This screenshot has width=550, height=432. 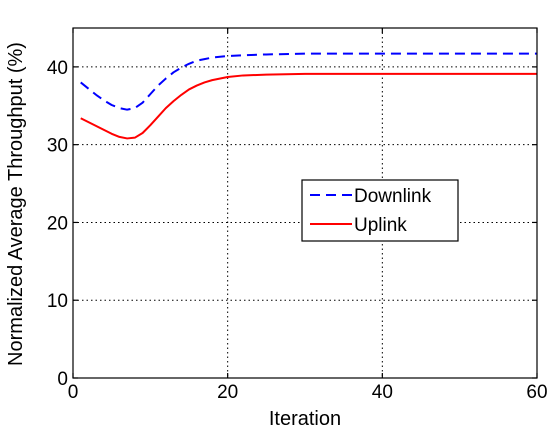 What do you see at coordinates (536, 392) in the screenshot?
I see `x-tick-label: 60` at bounding box center [536, 392].